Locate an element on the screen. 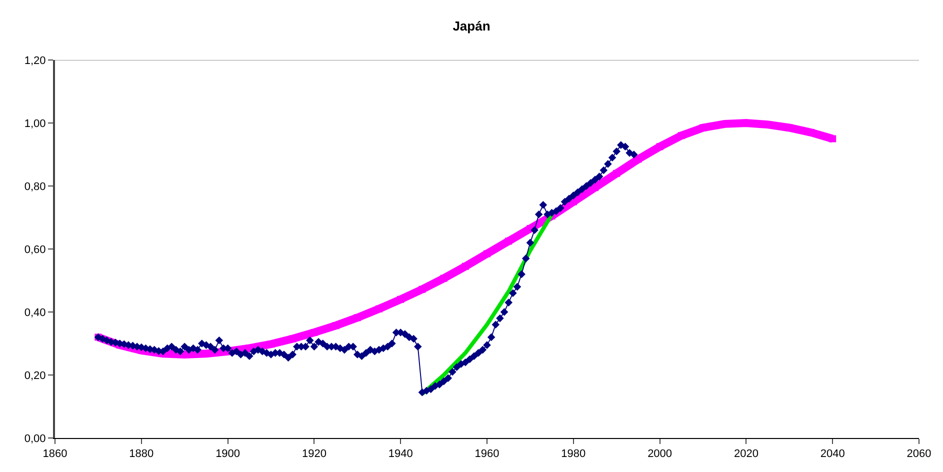 Image resolution: width=943 pixels, height=472 pixels. x-tick-label: 1920 is located at coordinates (314, 454).